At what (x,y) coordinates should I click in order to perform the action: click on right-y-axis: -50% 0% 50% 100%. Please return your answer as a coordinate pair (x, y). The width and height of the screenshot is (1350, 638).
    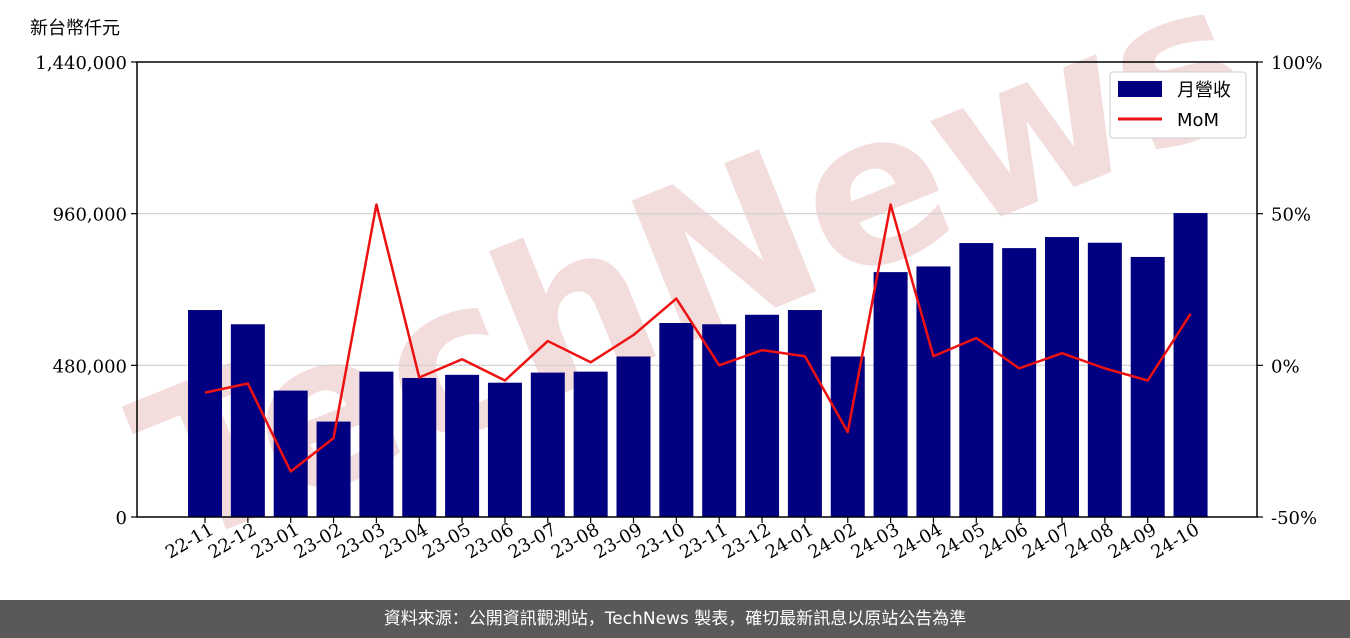
    Looking at the image, I should click on (1289, 291).